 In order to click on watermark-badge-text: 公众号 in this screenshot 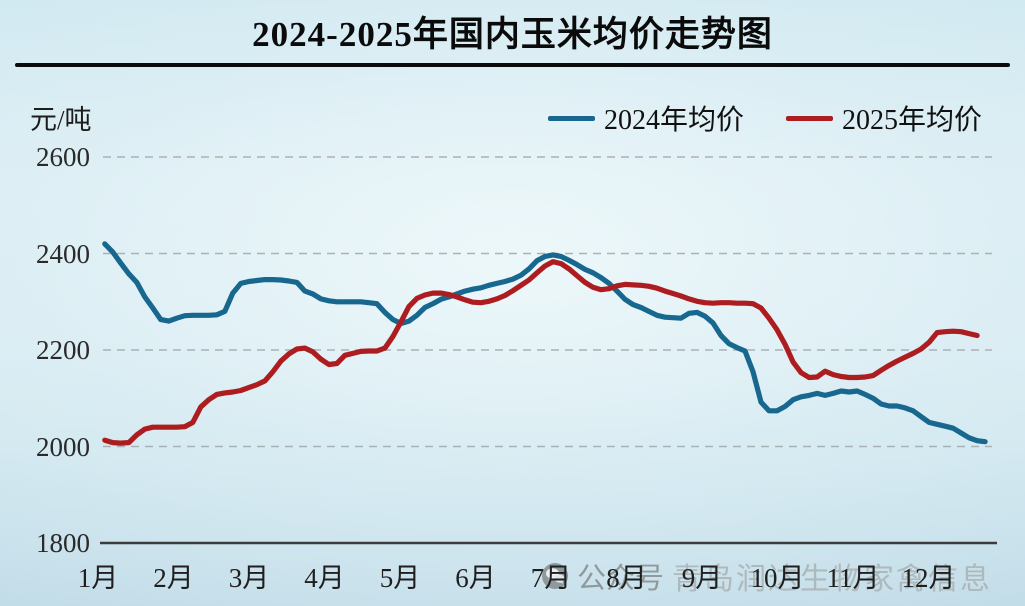, I will do `click(621, 579)`.